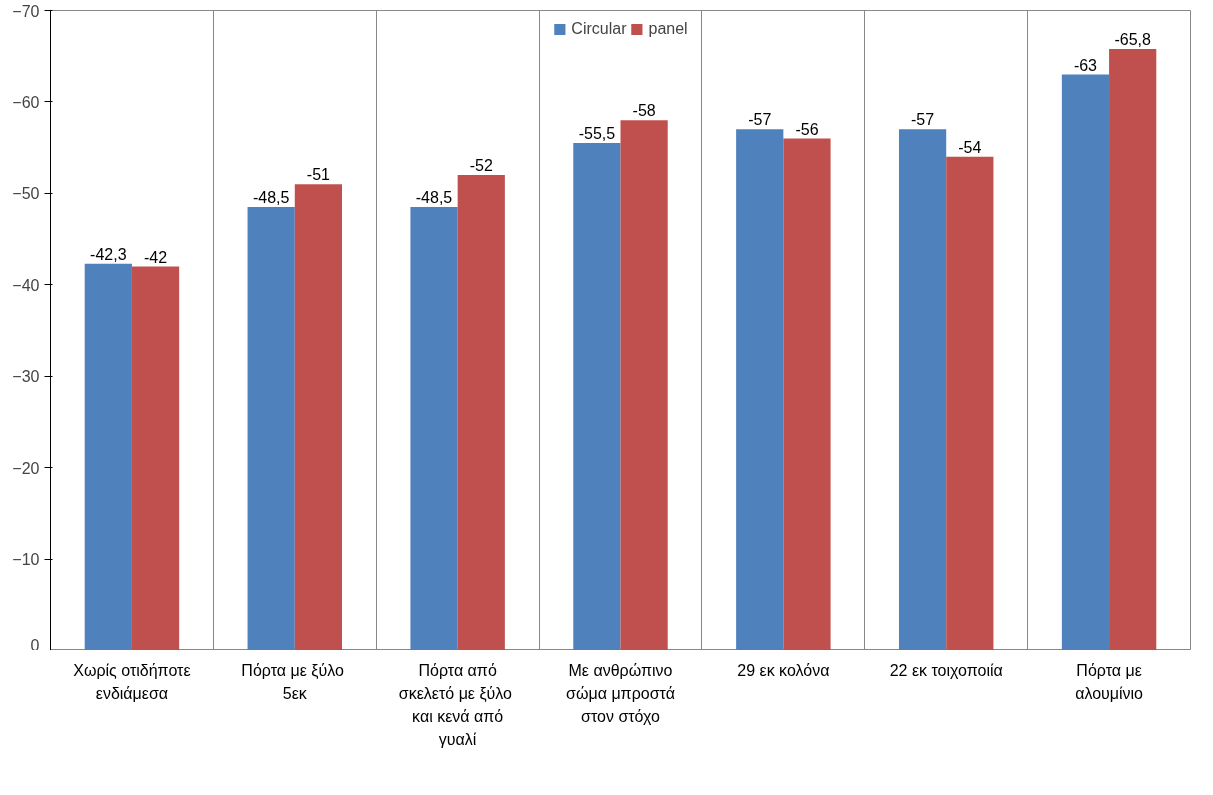  Describe the element at coordinates (26, 102) in the screenshot. I see `y-tick-label: −60` at that location.